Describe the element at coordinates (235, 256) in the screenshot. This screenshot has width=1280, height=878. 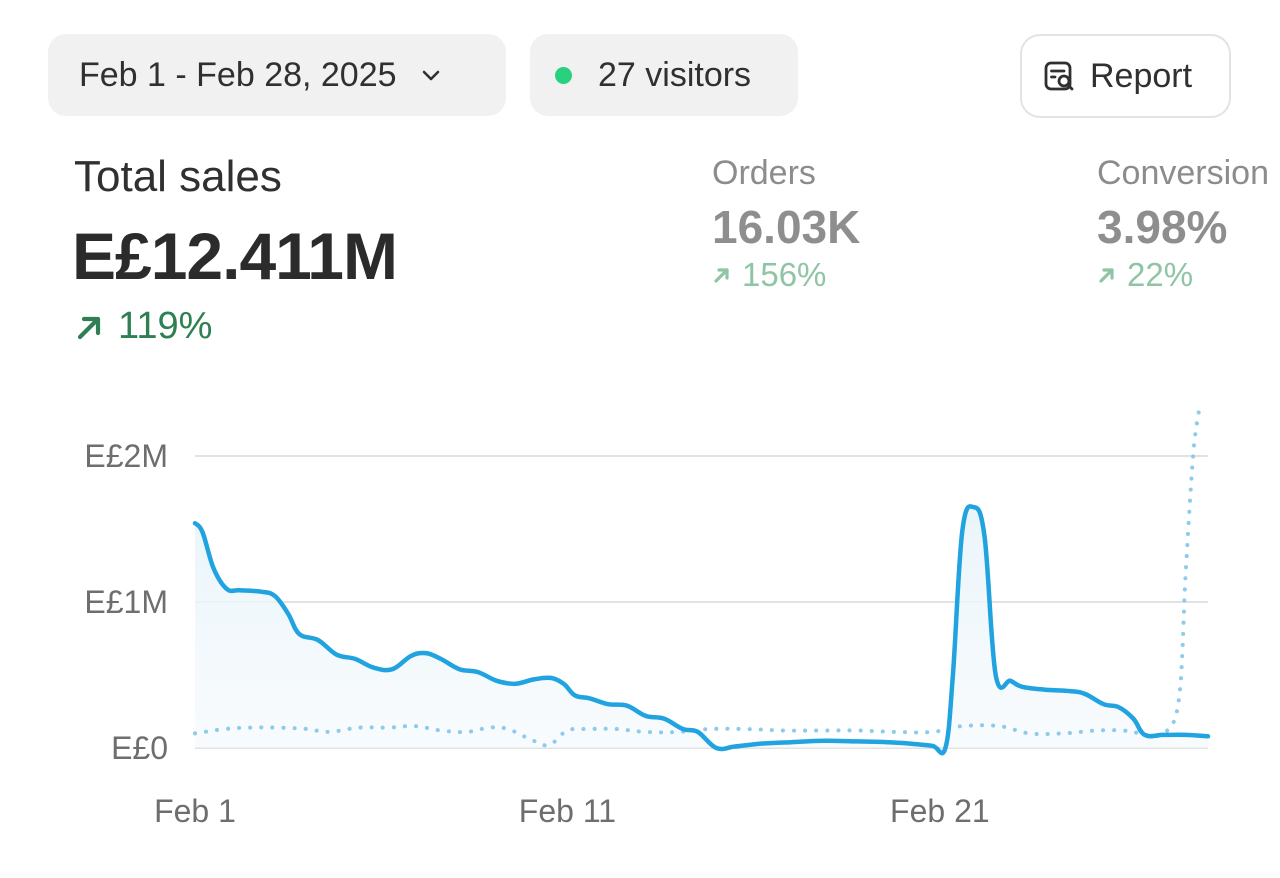
I see `total-sales-value: E£12.411M` at that location.